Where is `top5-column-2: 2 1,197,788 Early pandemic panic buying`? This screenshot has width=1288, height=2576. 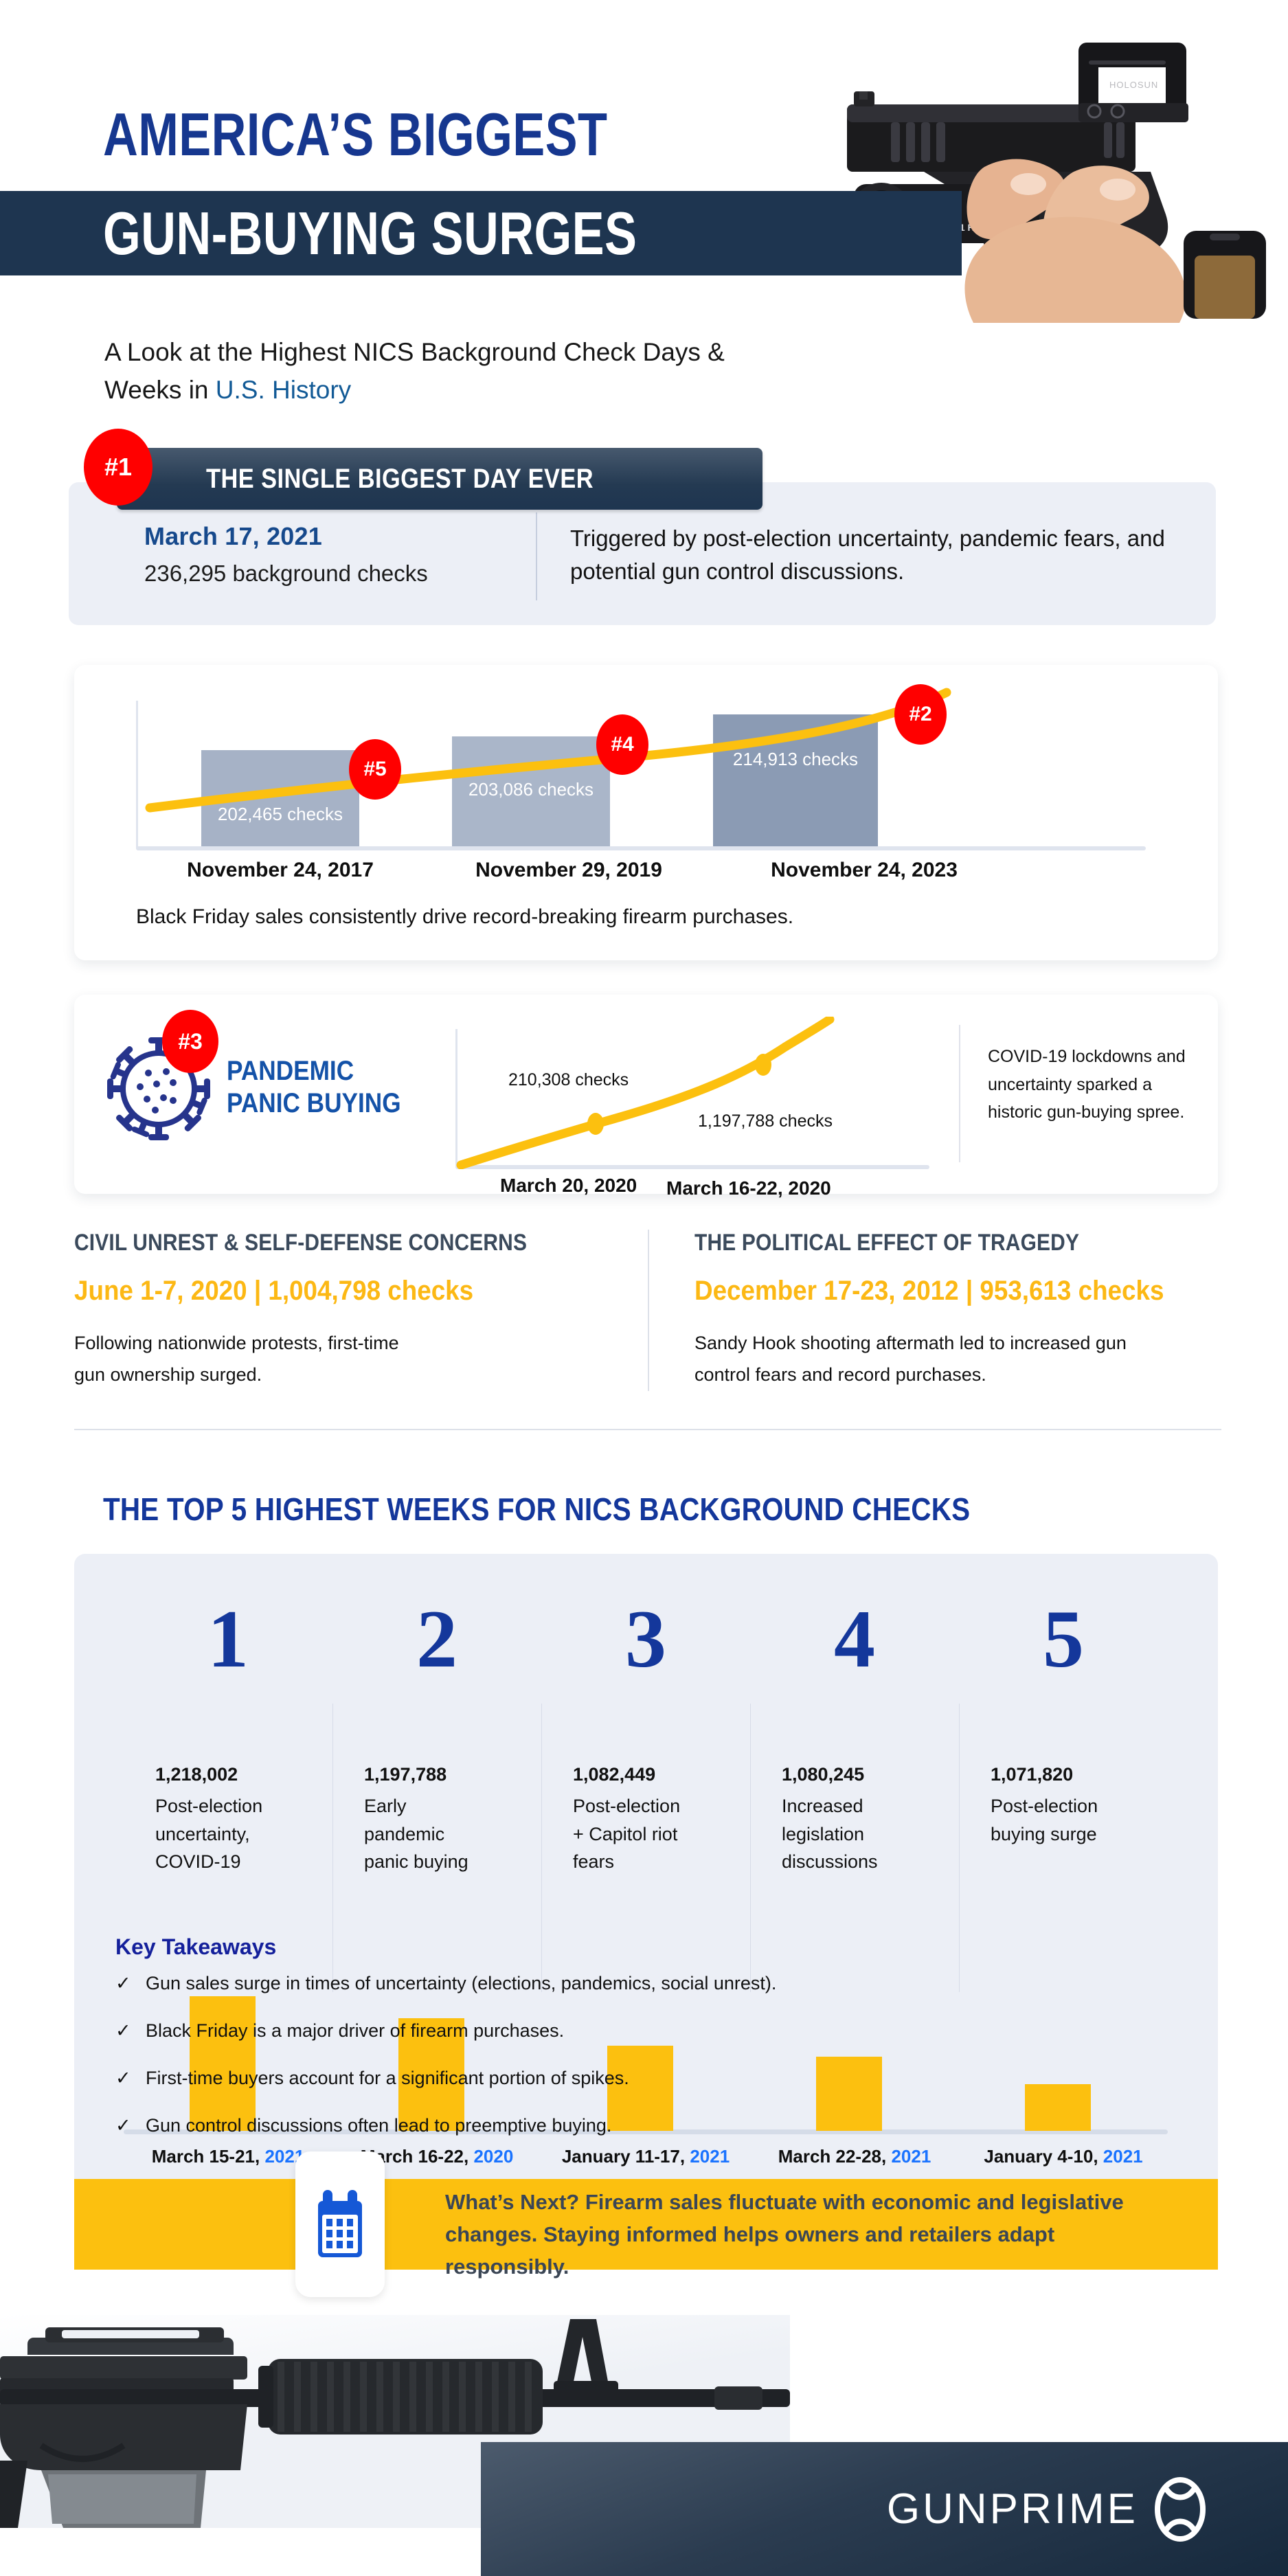 top5-column-2: 2 1,197,788 Early pandemic panic buying is located at coordinates (436, 1773).